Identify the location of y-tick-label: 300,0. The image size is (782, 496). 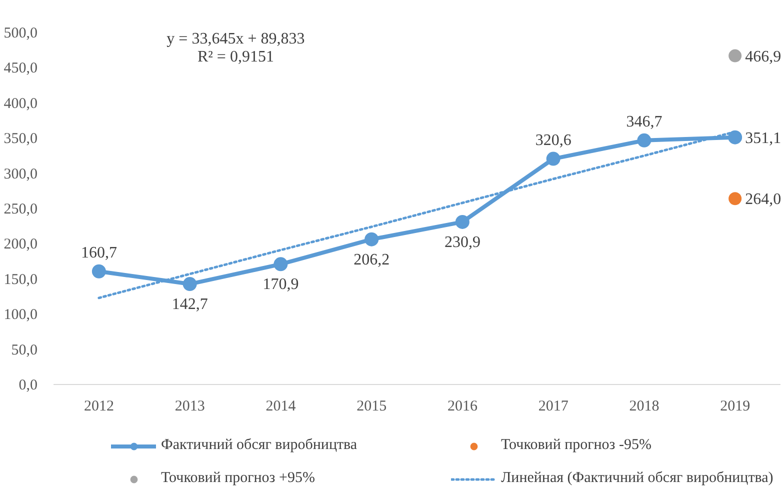
(21, 174).